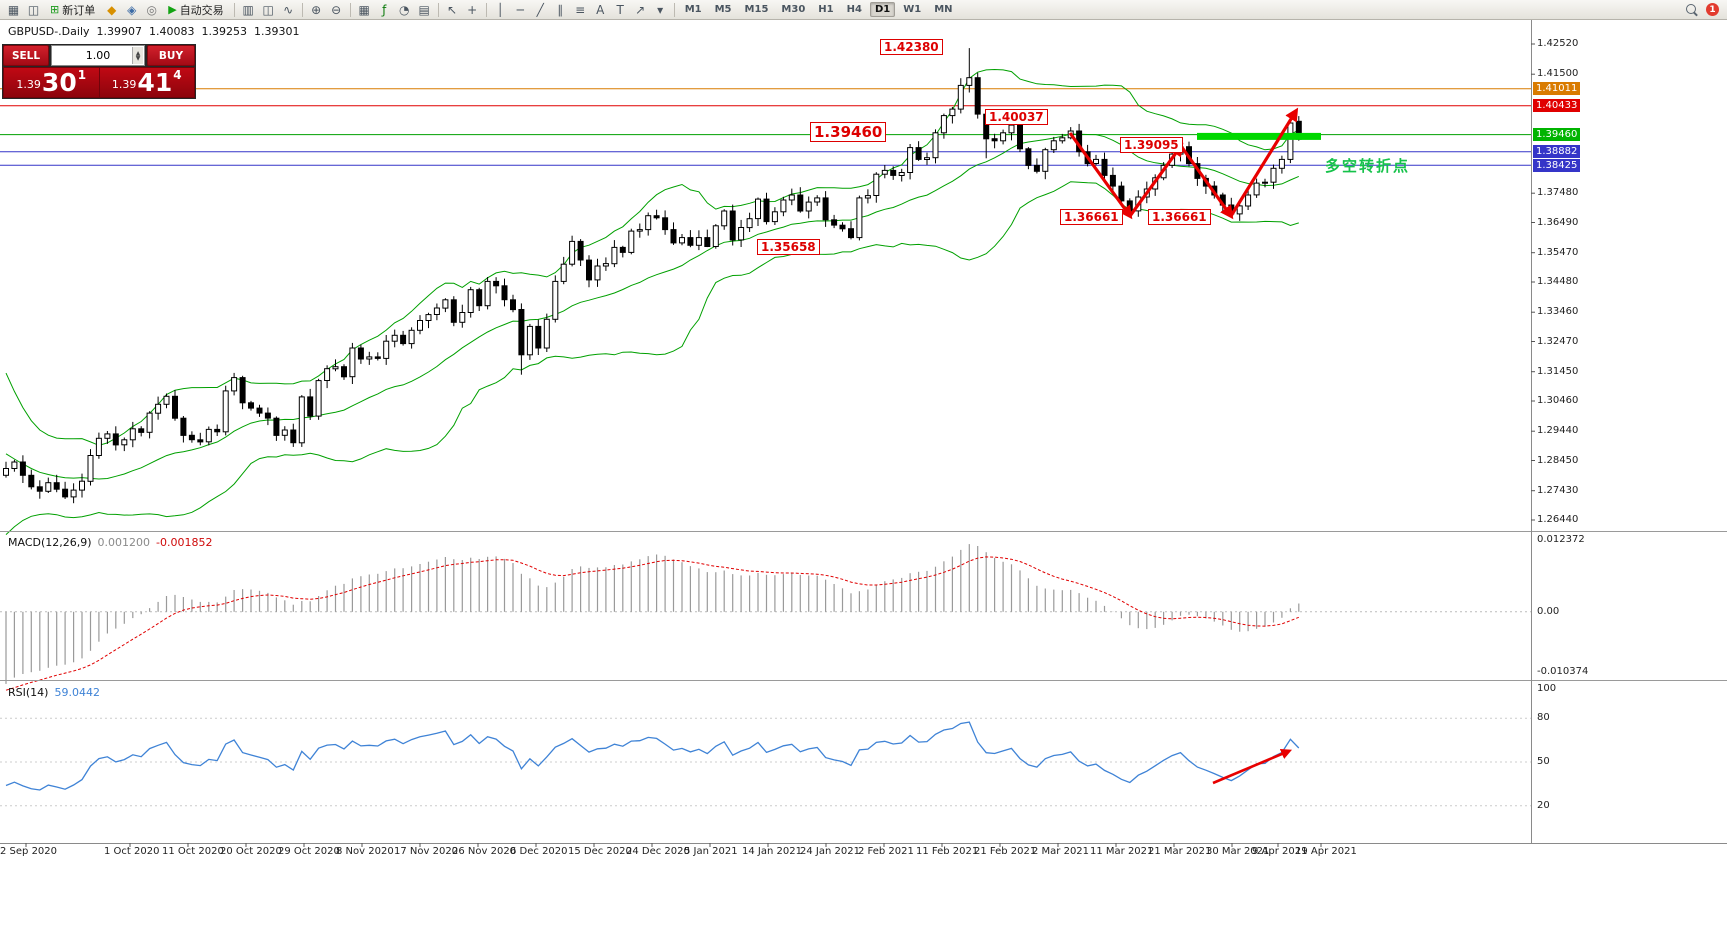  I want to click on zoom-in-icon: ⊕, so click(316, 9).